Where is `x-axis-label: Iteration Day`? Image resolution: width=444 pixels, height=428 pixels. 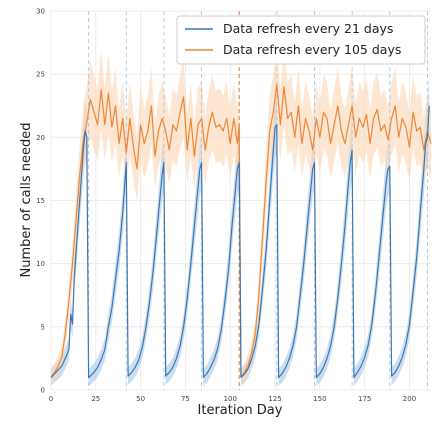 x-axis-label: Iteration Day is located at coordinates (240, 410).